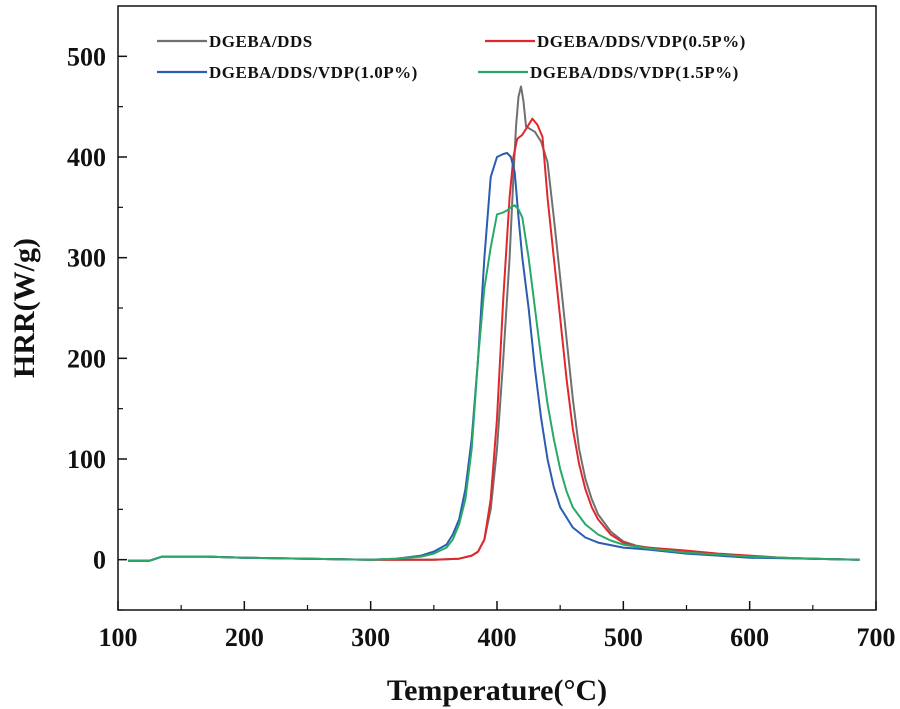  What do you see at coordinates (86, 459) in the screenshot?
I see `y-tick-label: 100` at bounding box center [86, 459].